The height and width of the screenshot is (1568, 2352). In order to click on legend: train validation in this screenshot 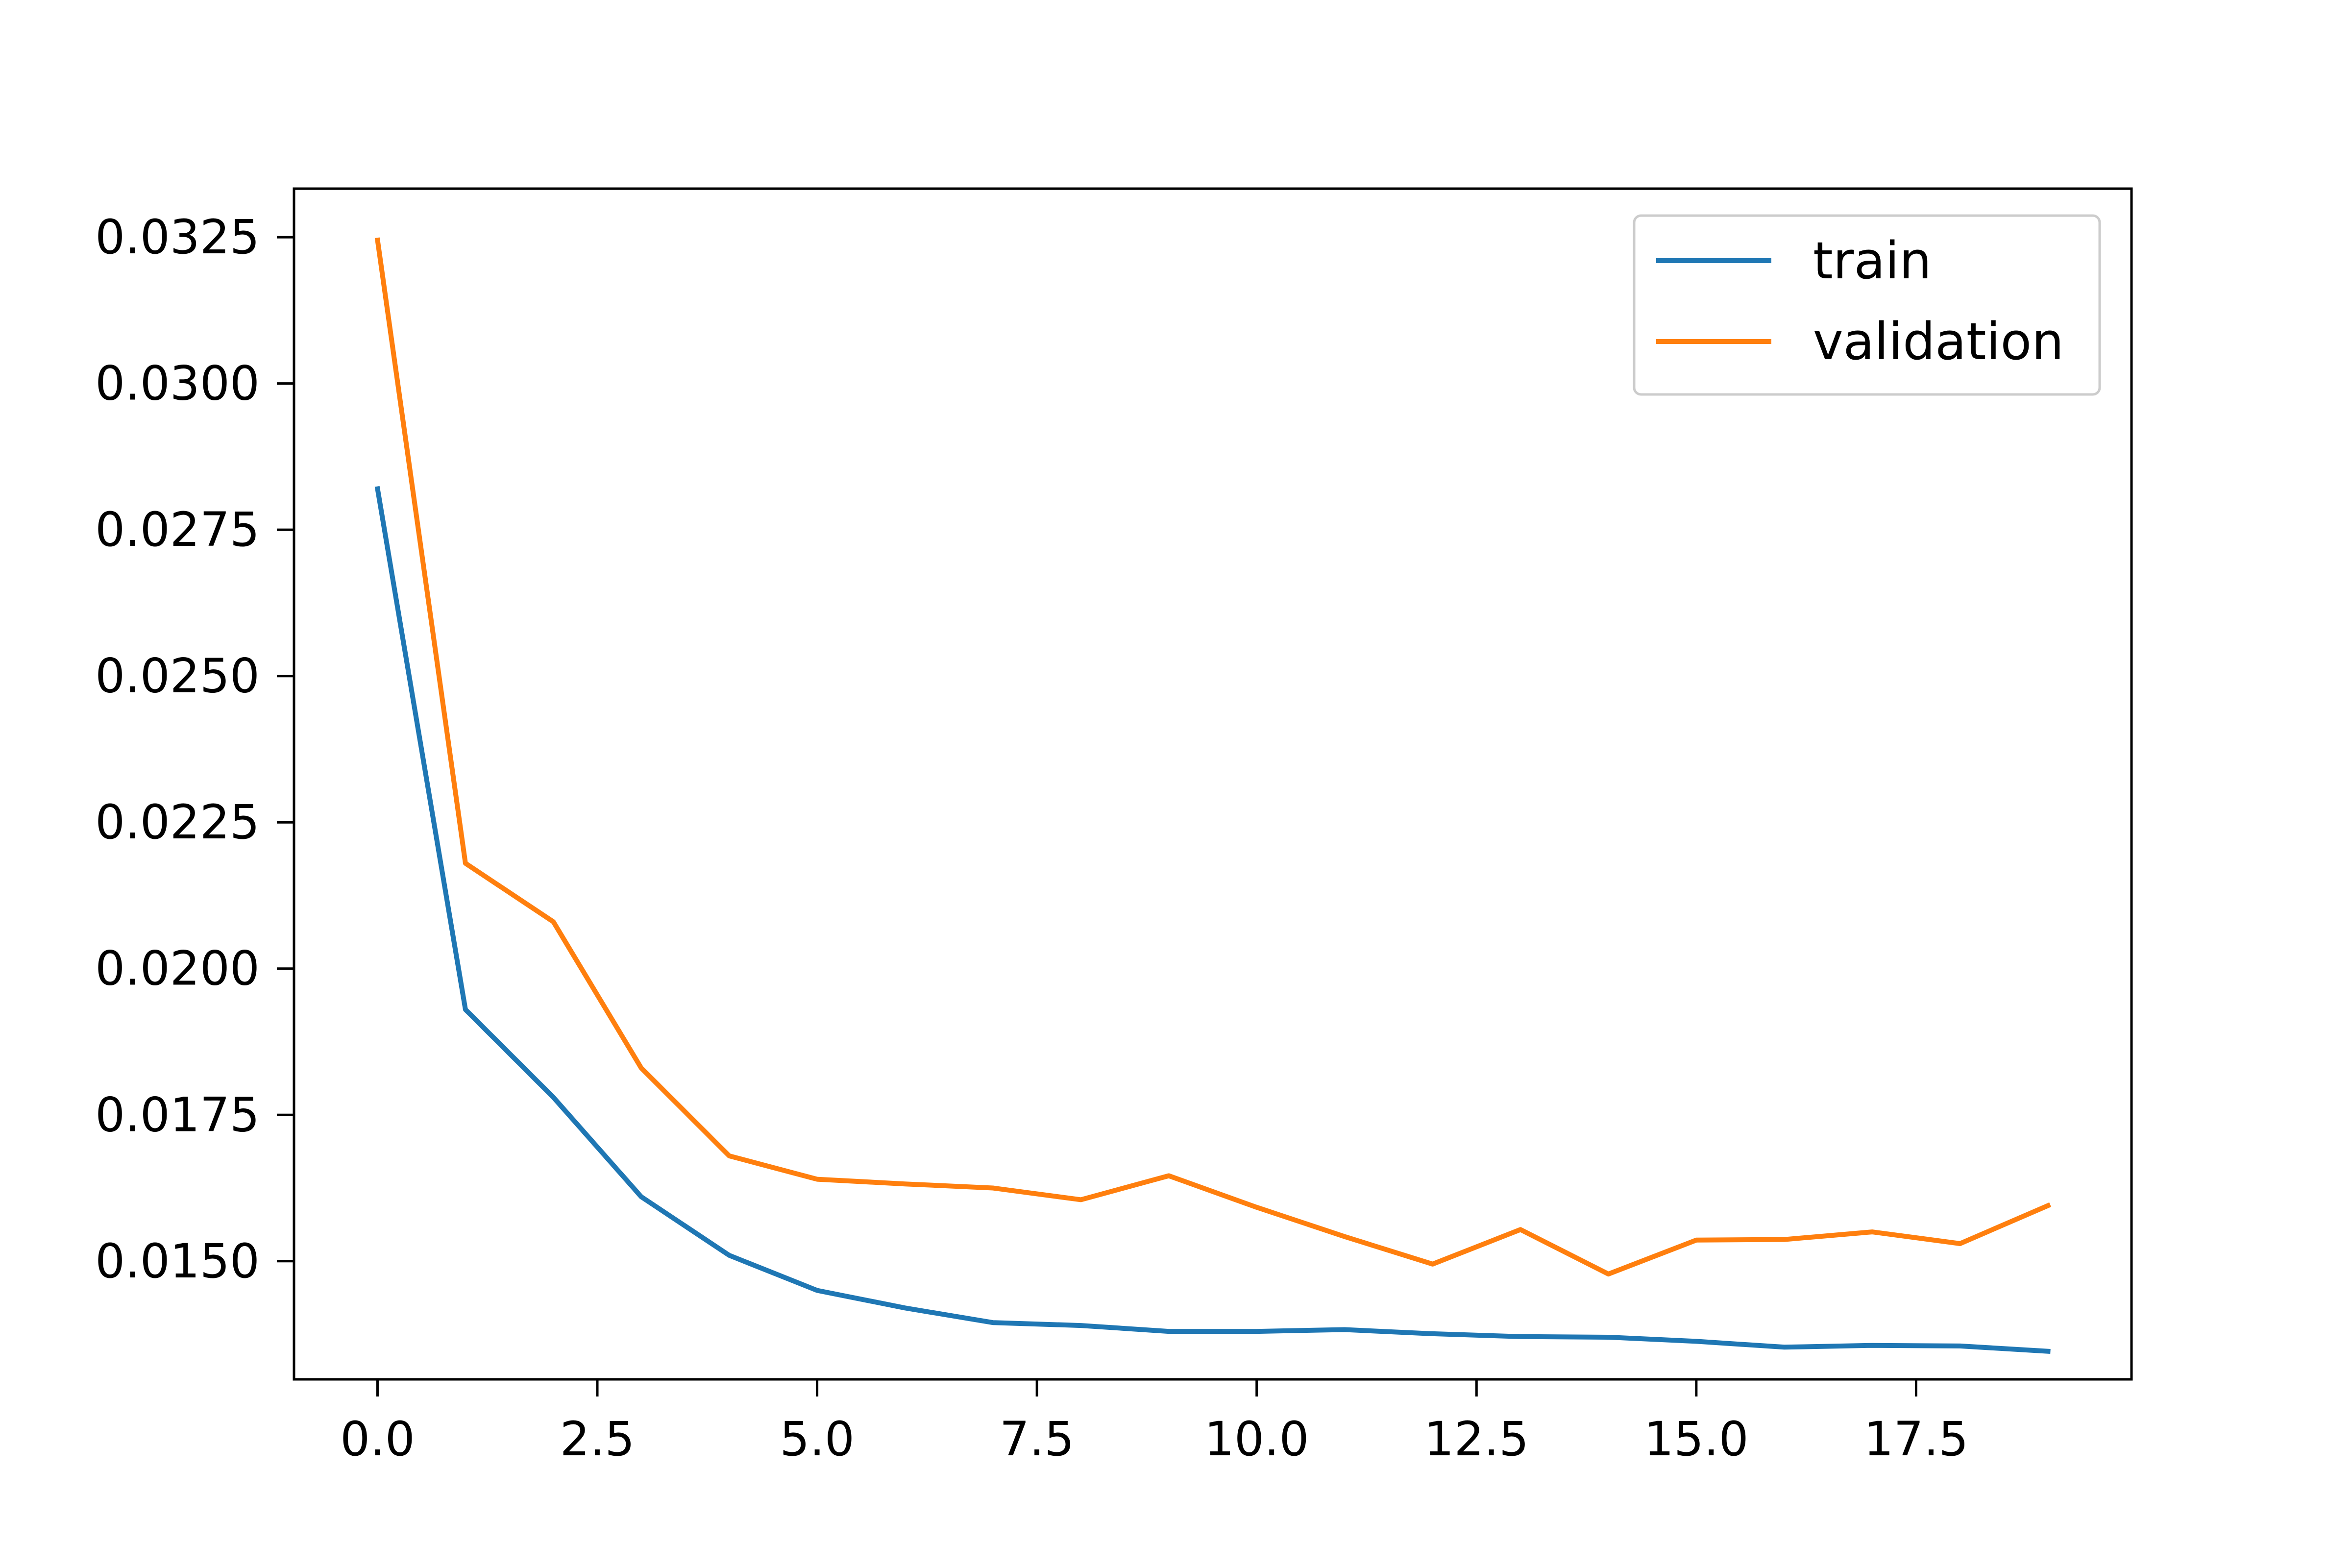, I will do `click(1867, 305)`.